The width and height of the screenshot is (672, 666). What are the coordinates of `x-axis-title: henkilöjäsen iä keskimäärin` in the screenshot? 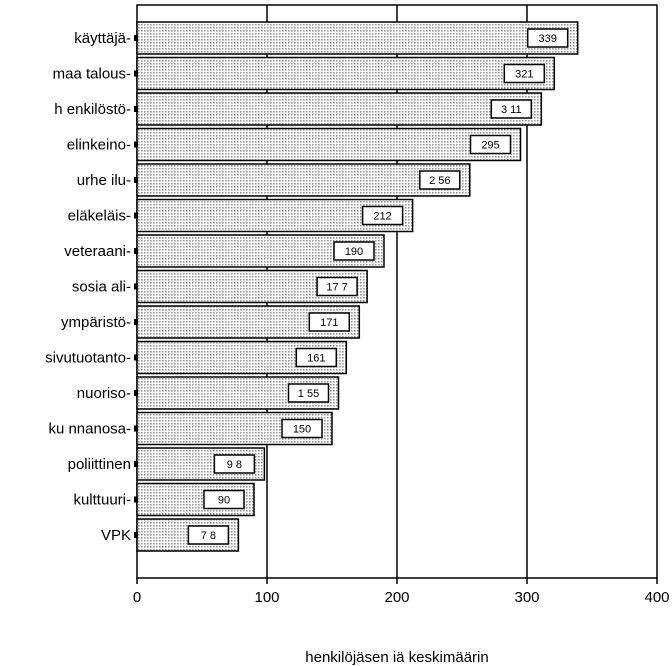 It's located at (396, 657).